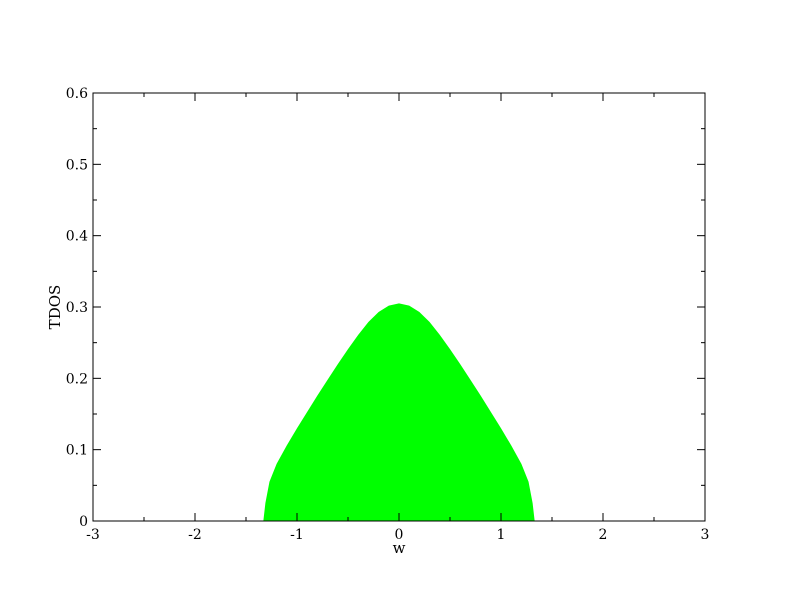 Image resolution: width=792 pixels, height=616 pixels. I want to click on x-tick-label: -2, so click(195, 535).